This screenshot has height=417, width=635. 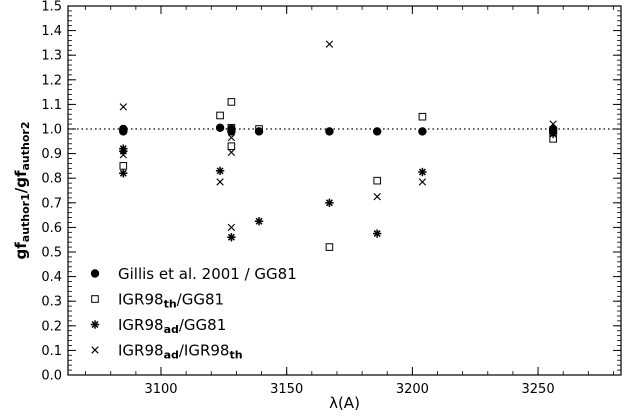 I want to click on y-axis-label: gfauthor1/gfauthor2, so click(x=22, y=191).